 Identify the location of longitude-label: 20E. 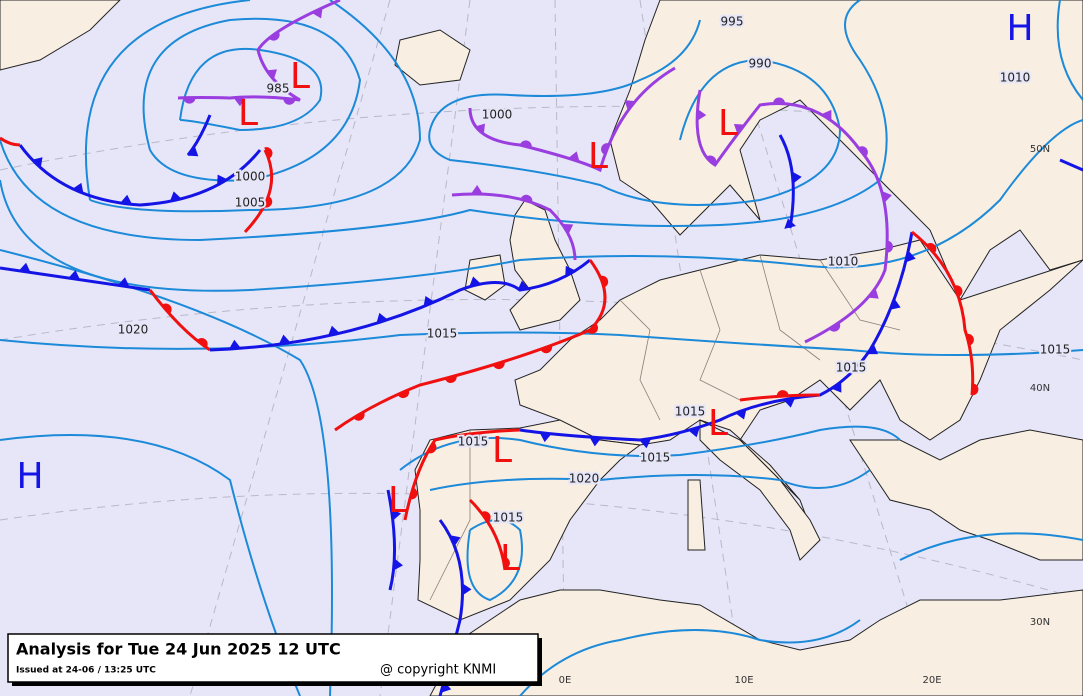
(931, 680).